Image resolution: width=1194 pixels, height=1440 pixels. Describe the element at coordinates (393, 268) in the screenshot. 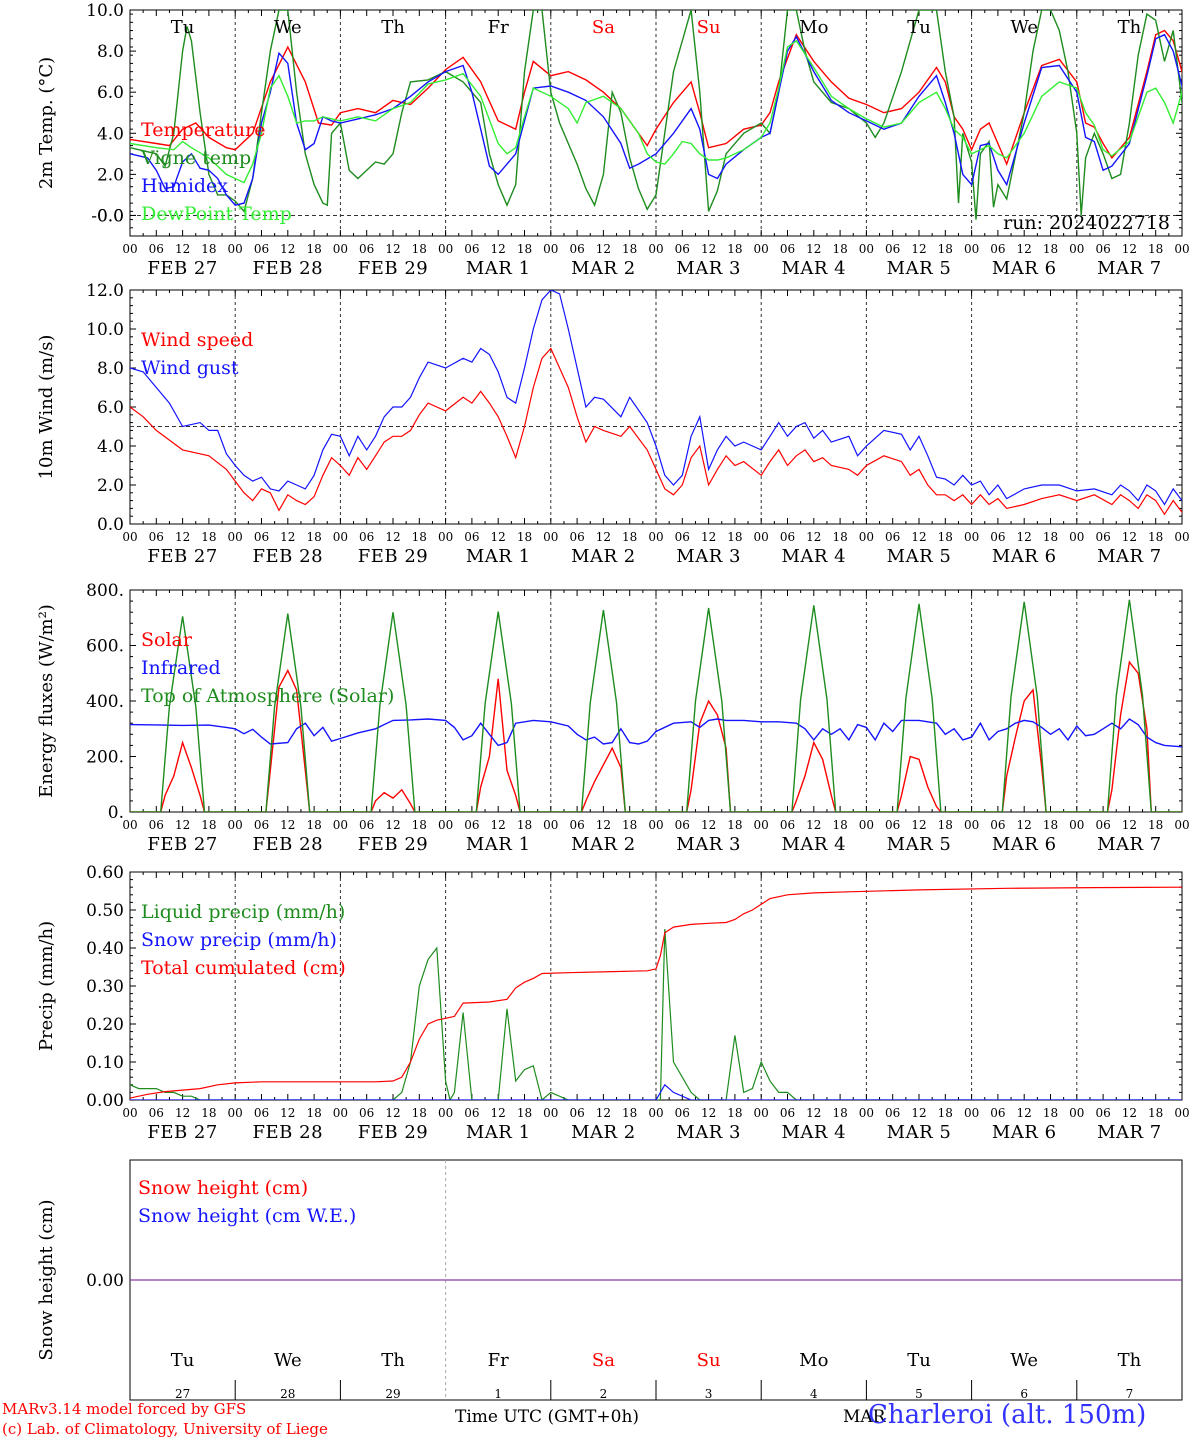

I see `date-label: FEB 29` at that location.